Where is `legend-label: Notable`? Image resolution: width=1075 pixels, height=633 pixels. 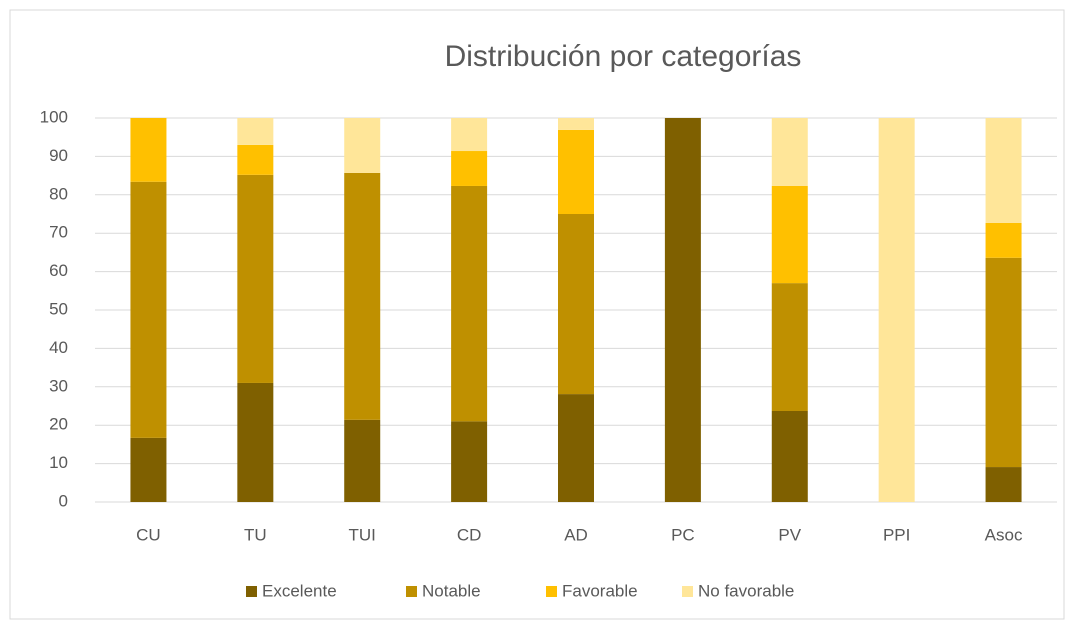 legend-label: Notable is located at coordinates (451, 590).